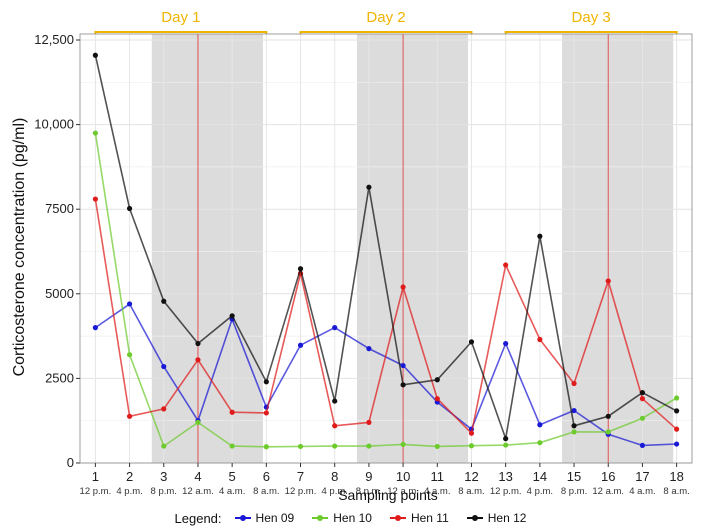  What do you see at coordinates (232, 476) in the screenshot?
I see `x-tick-label: 5` at bounding box center [232, 476].